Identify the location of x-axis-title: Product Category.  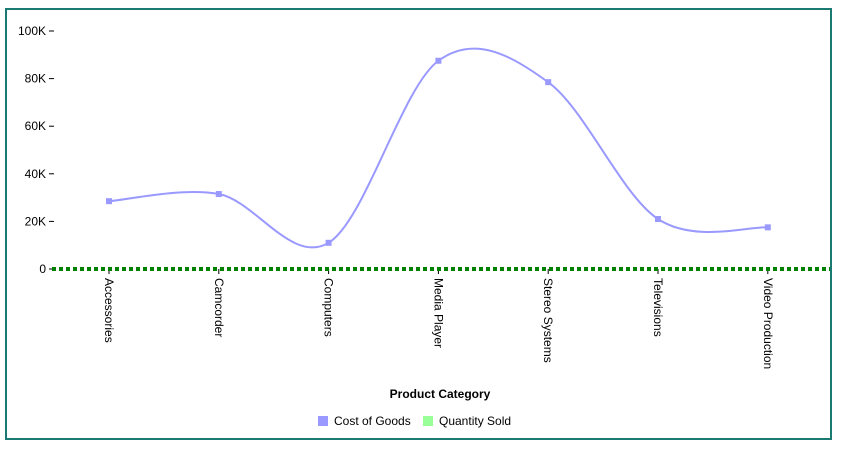
(440, 394).